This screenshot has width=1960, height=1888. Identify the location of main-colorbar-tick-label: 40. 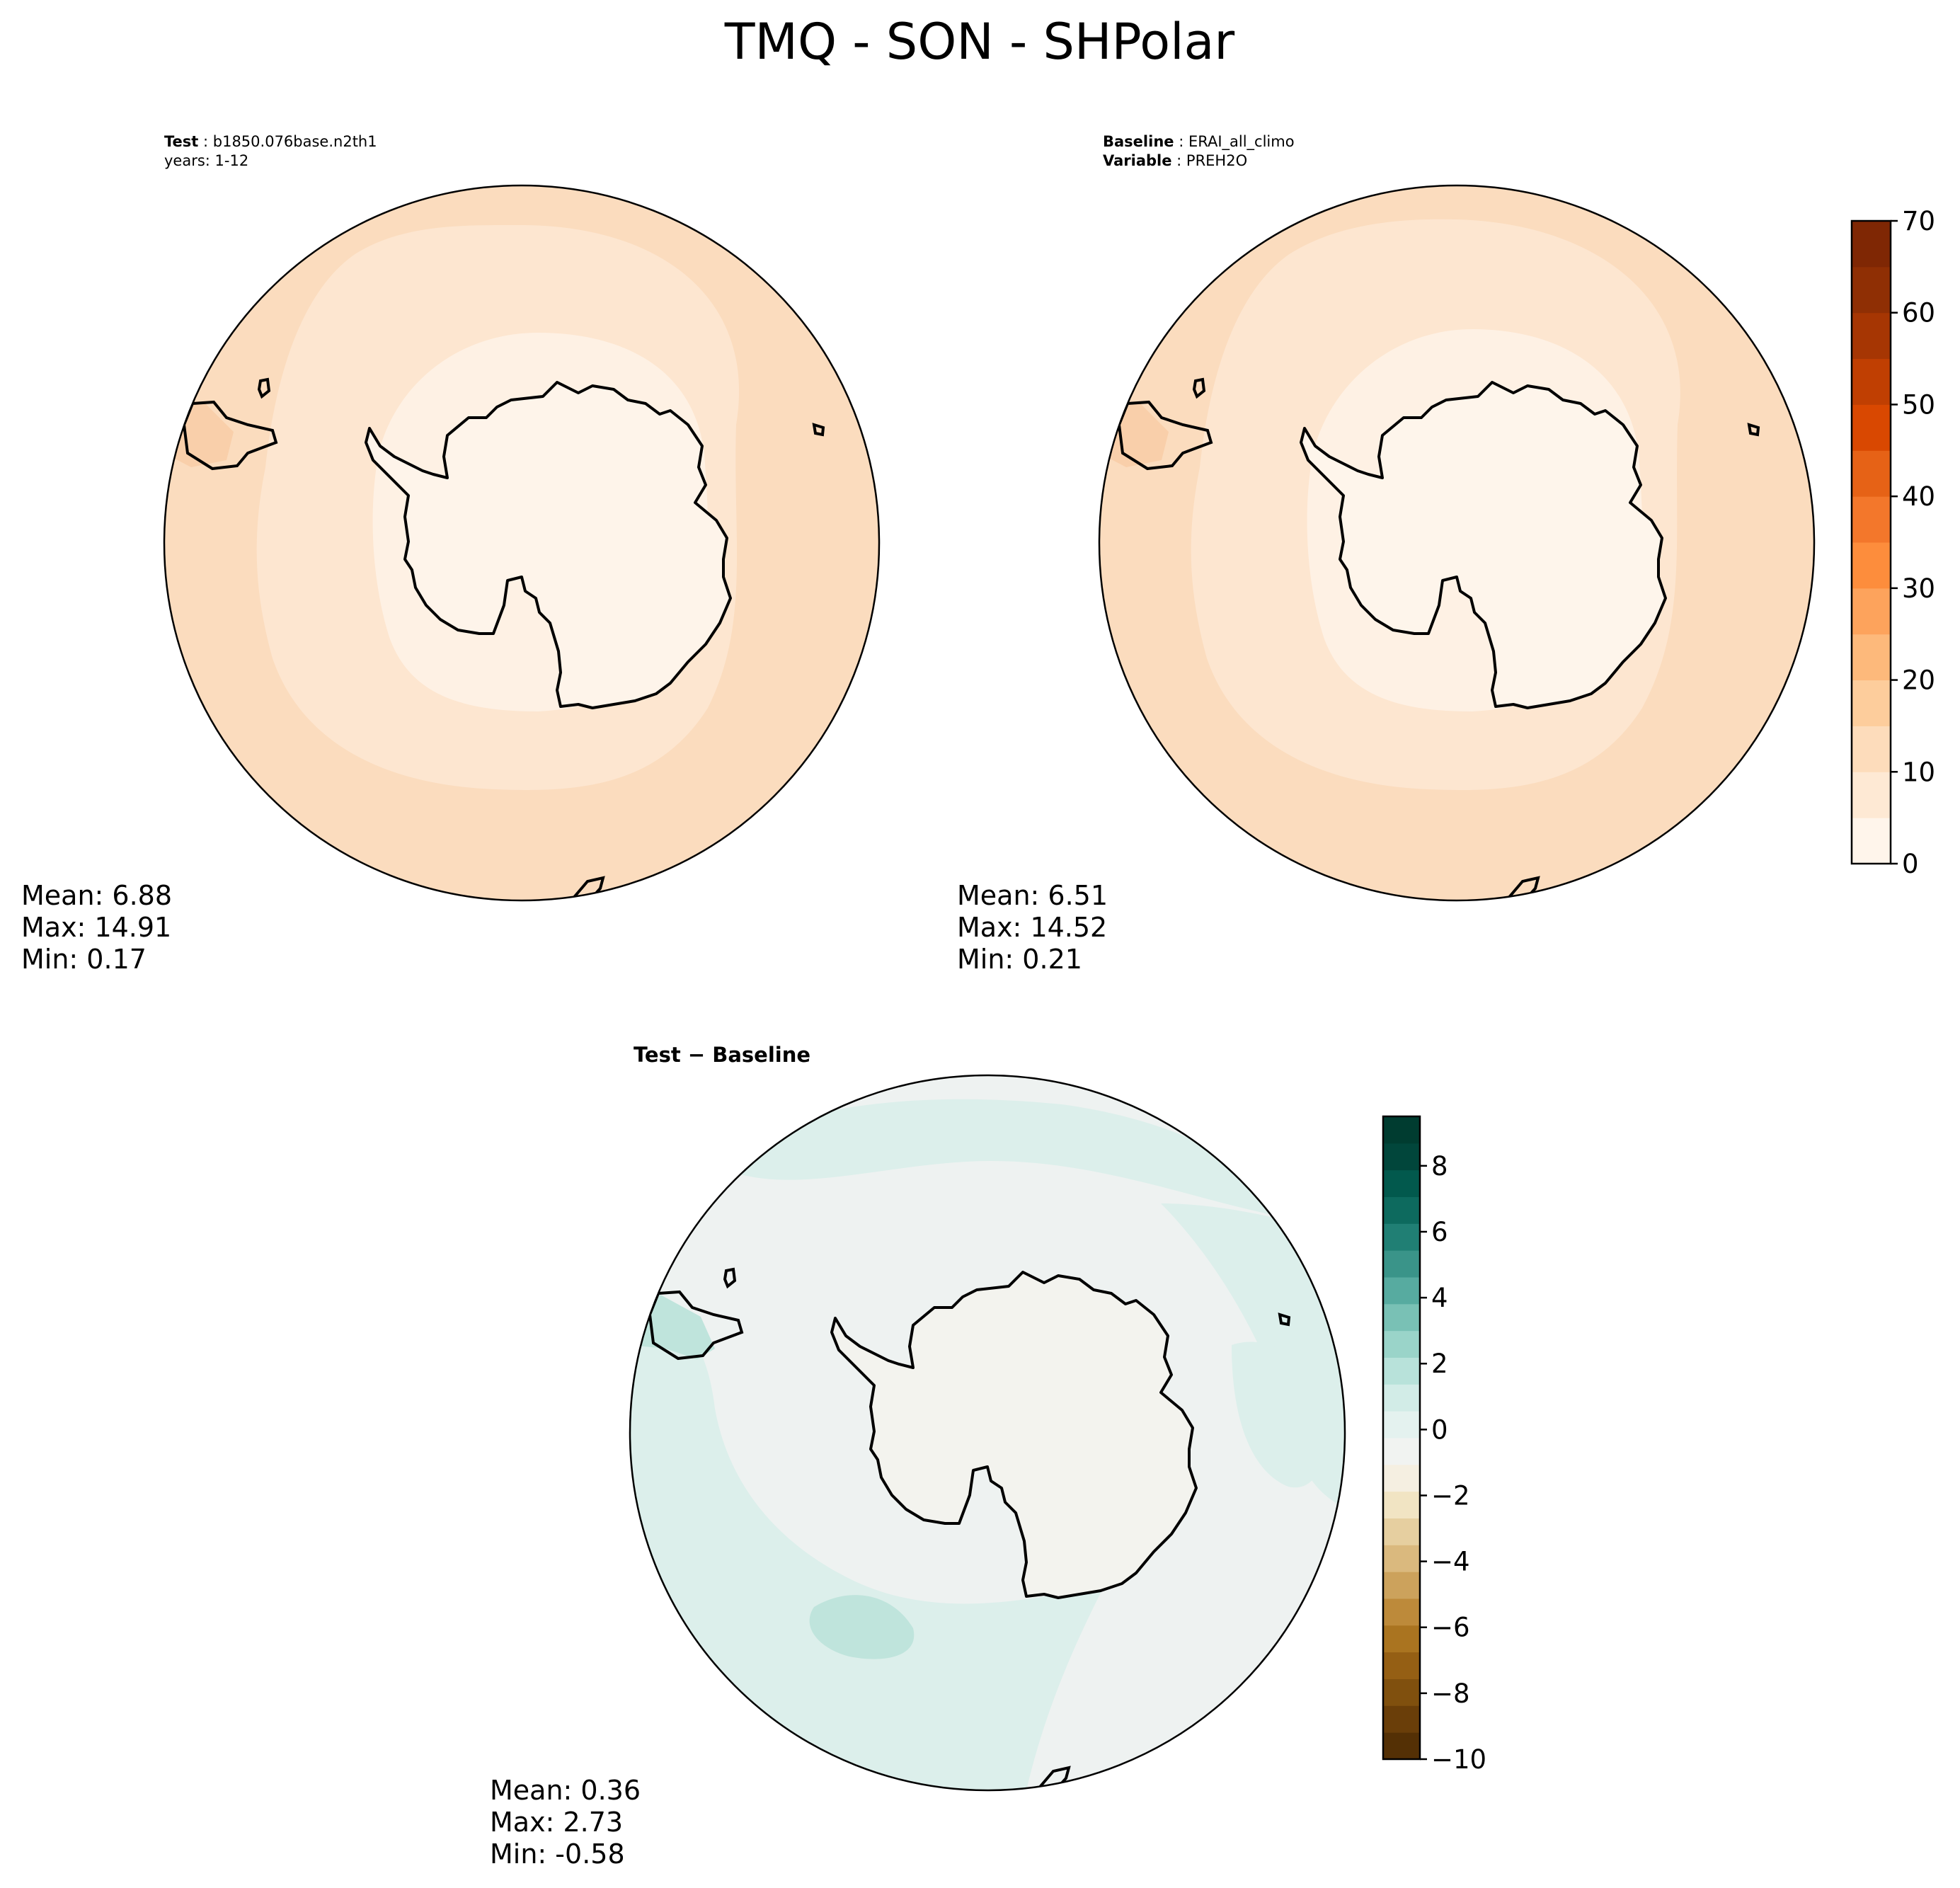
(1918, 497).